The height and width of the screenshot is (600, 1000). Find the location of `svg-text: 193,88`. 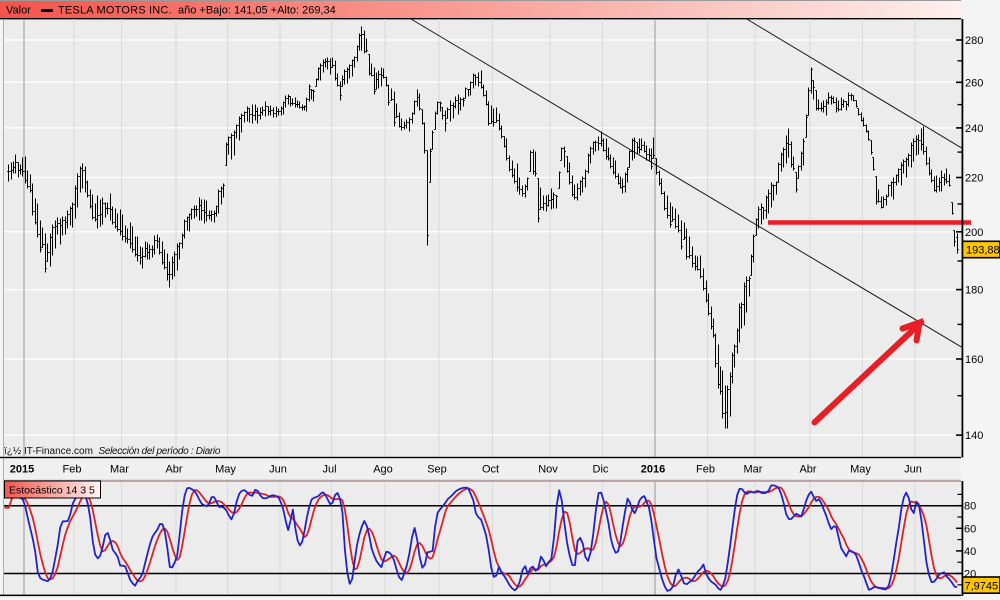

svg-text: 193,88 is located at coordinates (983, 251).